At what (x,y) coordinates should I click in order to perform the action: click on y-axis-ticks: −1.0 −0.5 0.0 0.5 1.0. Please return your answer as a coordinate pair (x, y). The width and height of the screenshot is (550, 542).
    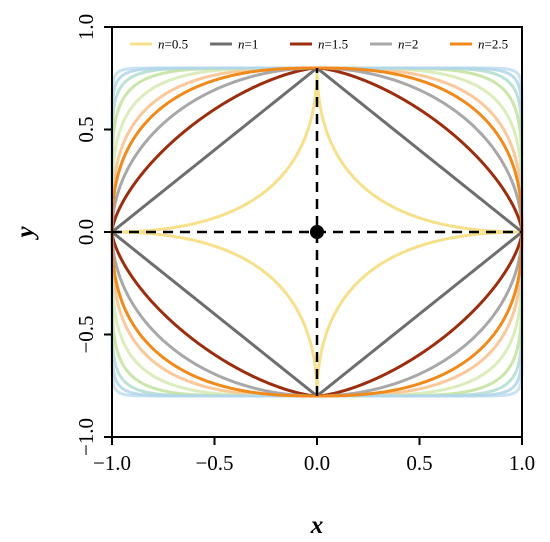
    Looking at the image, I should click on (93, 235).